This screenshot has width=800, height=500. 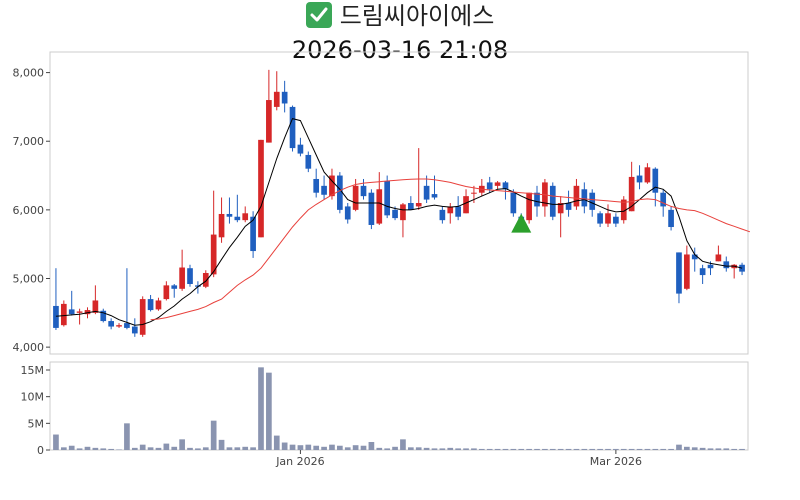 I want to click on volume-axis-label: 15M, so click(x=33, y=370).